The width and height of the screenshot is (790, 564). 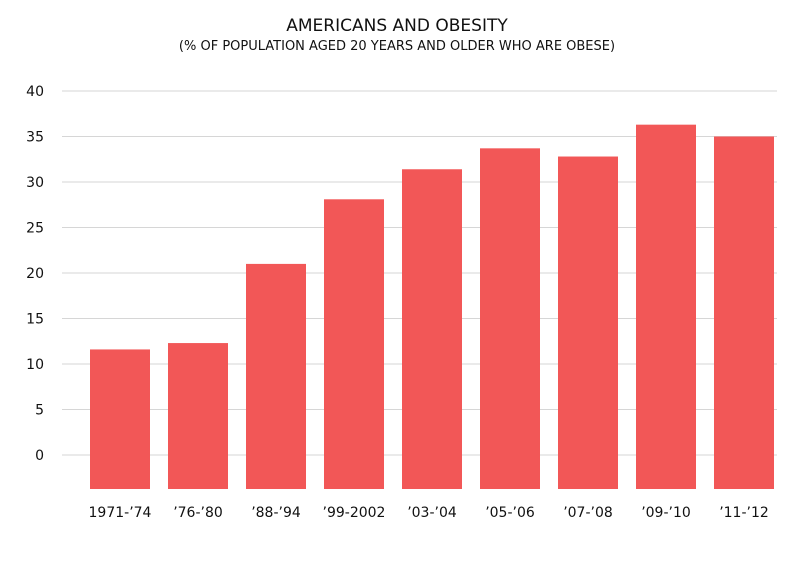 What do you see at coordinates (35, 92) in the screenshot?
I see `y-tick-label: 40` at bounding box center [35, 92].